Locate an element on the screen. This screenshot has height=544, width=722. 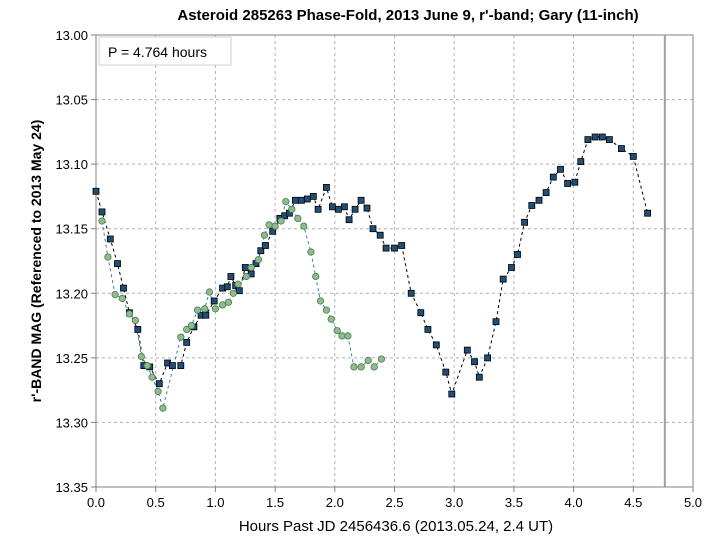
x-tick-label: 1.0 is located at coordinates (215, 502).